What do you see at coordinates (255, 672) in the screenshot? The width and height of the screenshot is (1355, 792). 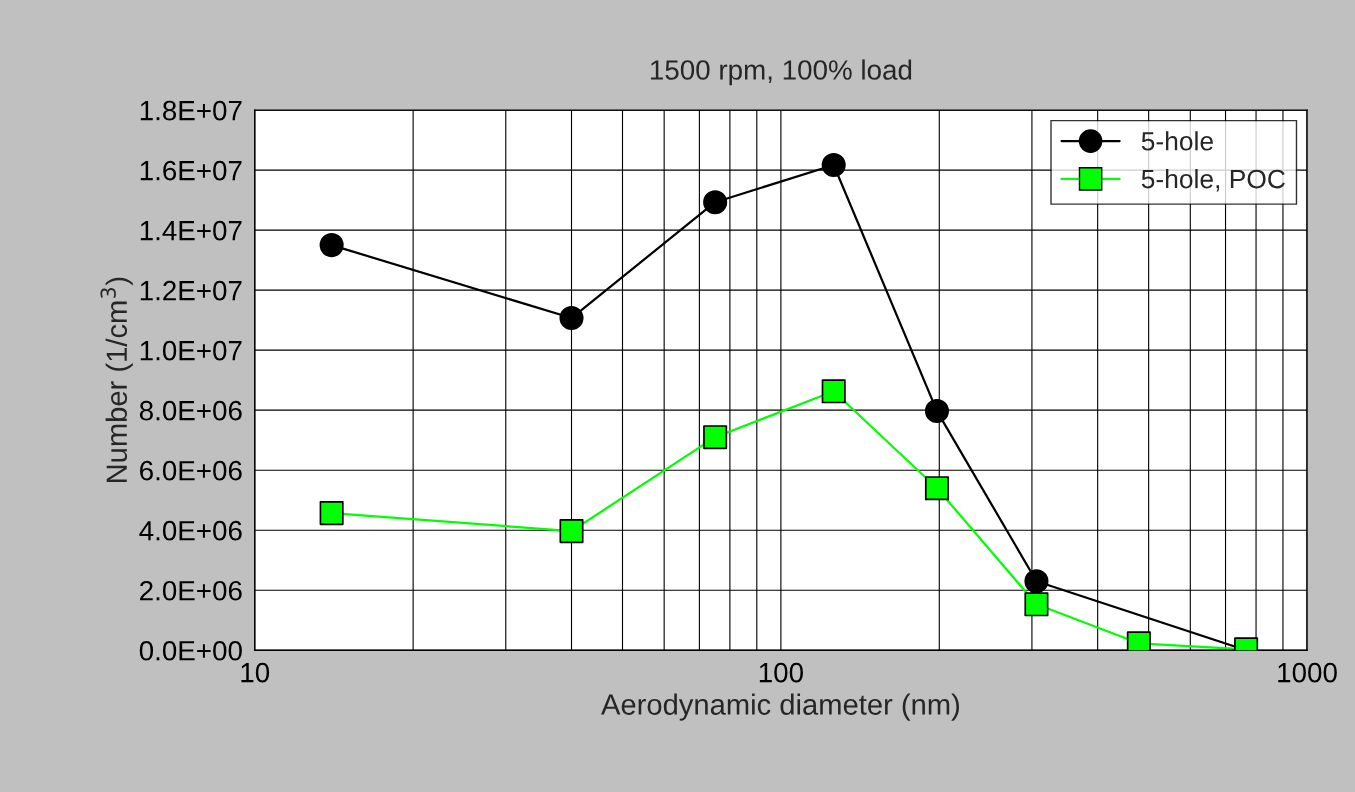 I see `x-tick-label: 10` at bounding box center [255, 672].